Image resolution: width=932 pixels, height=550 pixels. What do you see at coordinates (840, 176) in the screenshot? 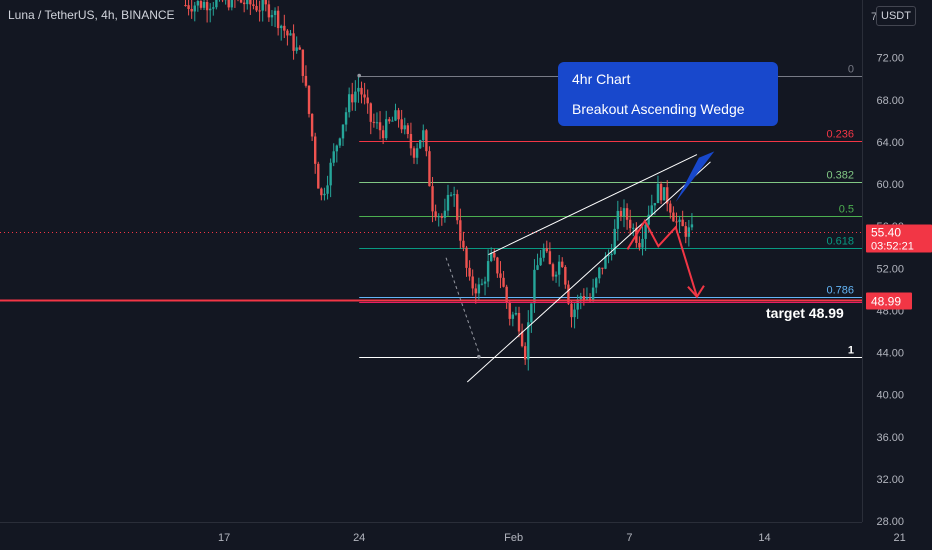
I see `fib-level-label: 0.382` at bounding box center [840, 176].